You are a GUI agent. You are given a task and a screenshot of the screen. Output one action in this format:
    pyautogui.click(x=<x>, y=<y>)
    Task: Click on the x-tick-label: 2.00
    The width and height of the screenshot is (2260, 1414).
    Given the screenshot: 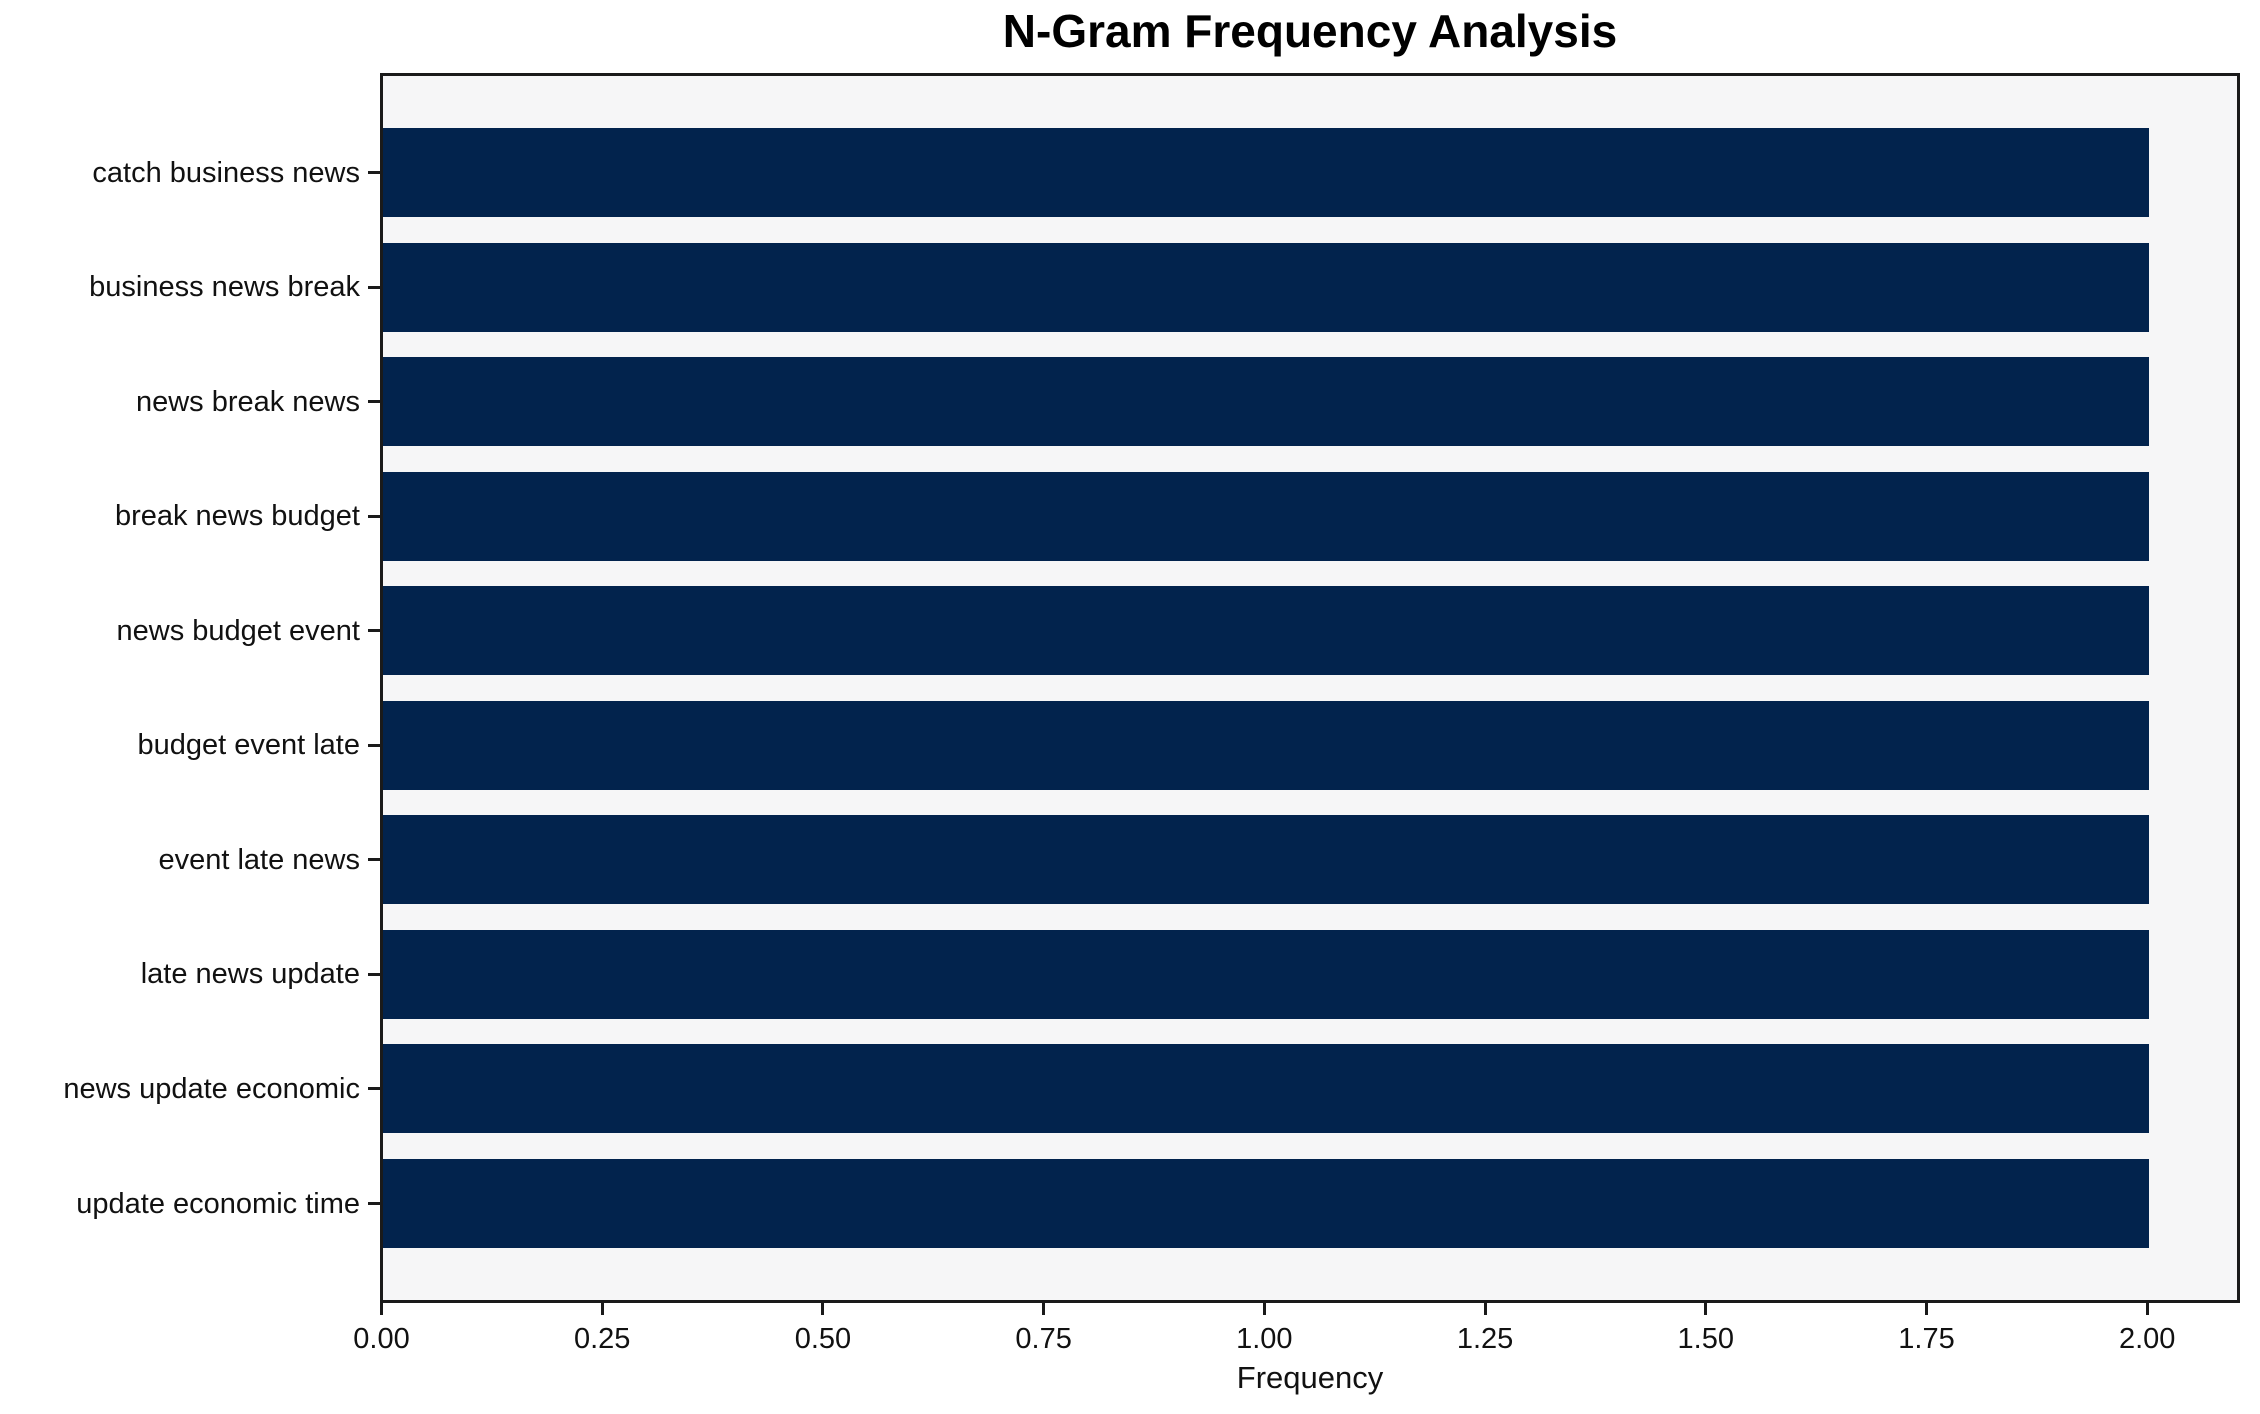 What is the action you would take?
    pyautogui.click(x=2147, y=1339)
    